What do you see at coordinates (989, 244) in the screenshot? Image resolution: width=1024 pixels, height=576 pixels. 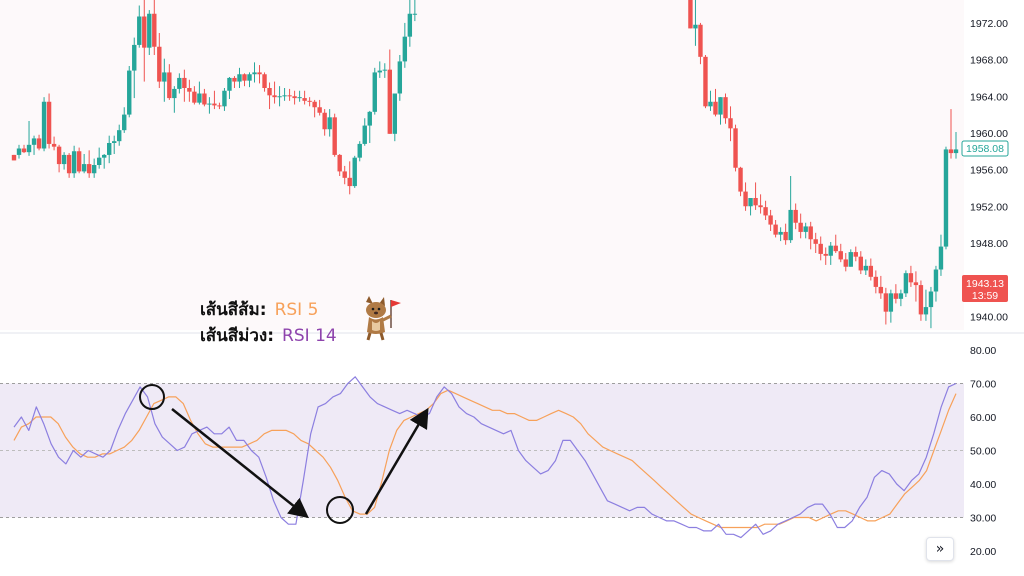 I see `price-axis-tick: 1948.00` at bounding box center [989, 244].